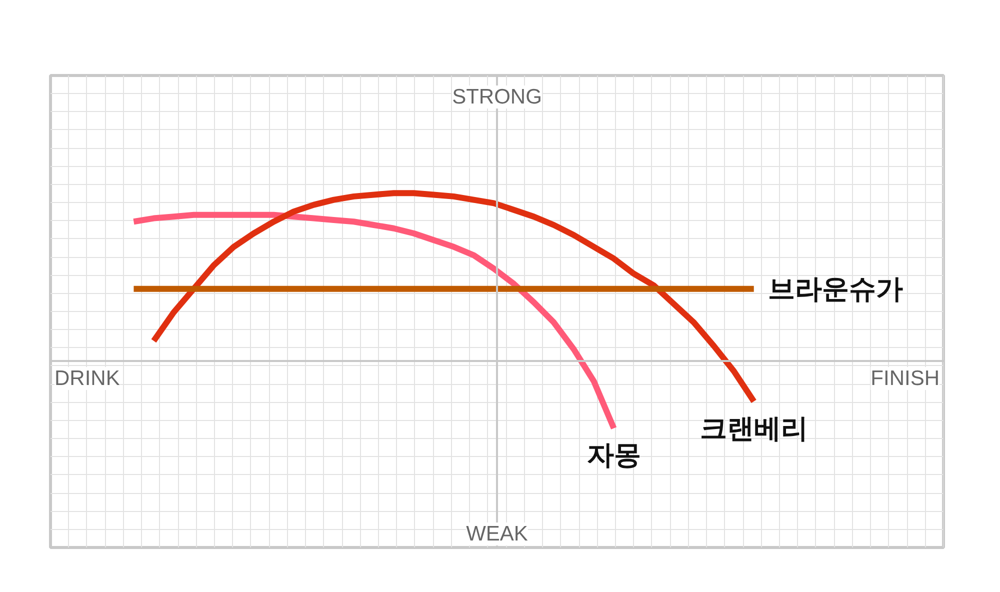 This screenshot has height=592, width=1000. What do you see at coordinates (497, 534) in the screenshot?
I see `text: WEAK` at bounding box center [497, 534].